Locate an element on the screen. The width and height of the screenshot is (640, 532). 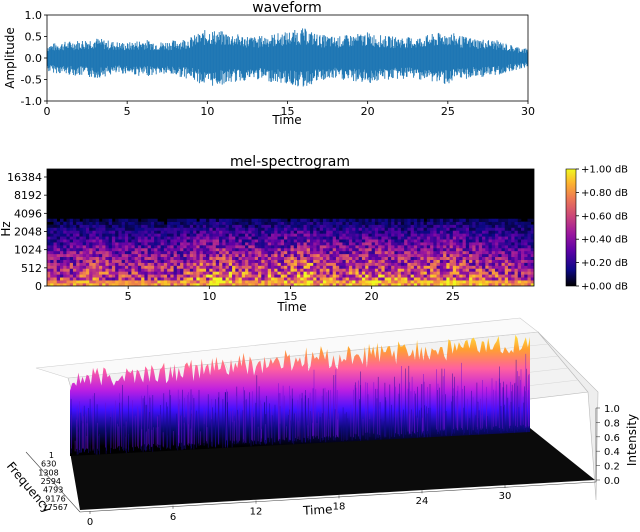
surface3d-intensity-tick-label: 1.0 is located at coordinates (612, 409).